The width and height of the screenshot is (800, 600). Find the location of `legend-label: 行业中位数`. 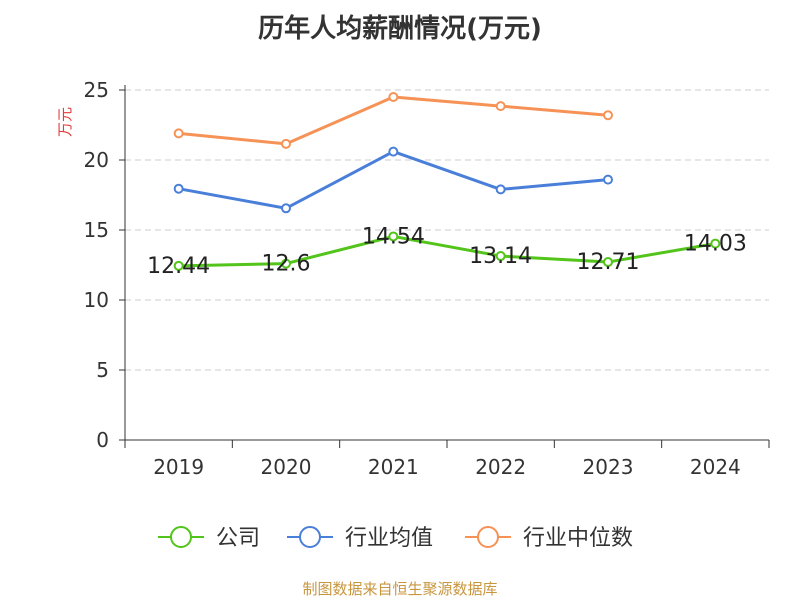

legend-label: 行业中位数 is located at coordinates (578, 538).